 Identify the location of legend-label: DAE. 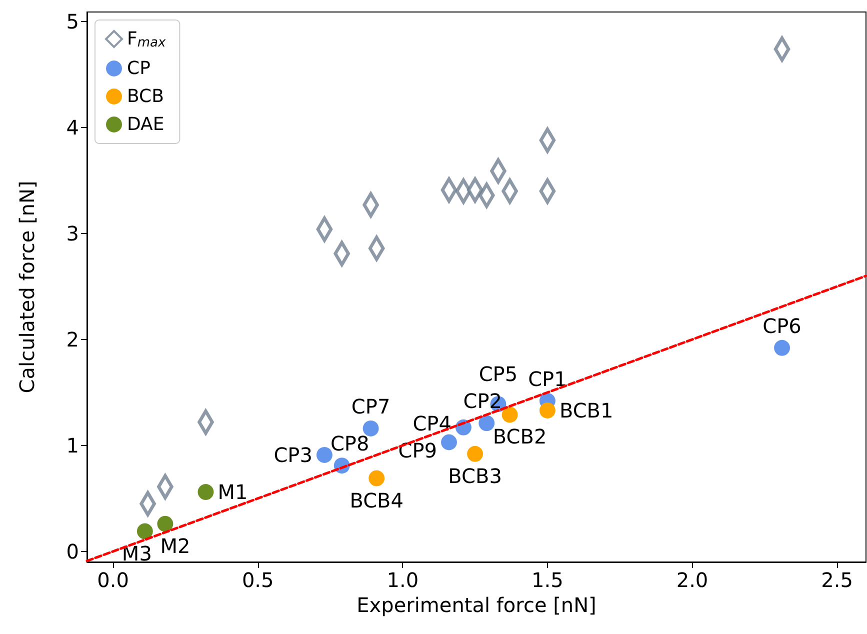
(145, 124).